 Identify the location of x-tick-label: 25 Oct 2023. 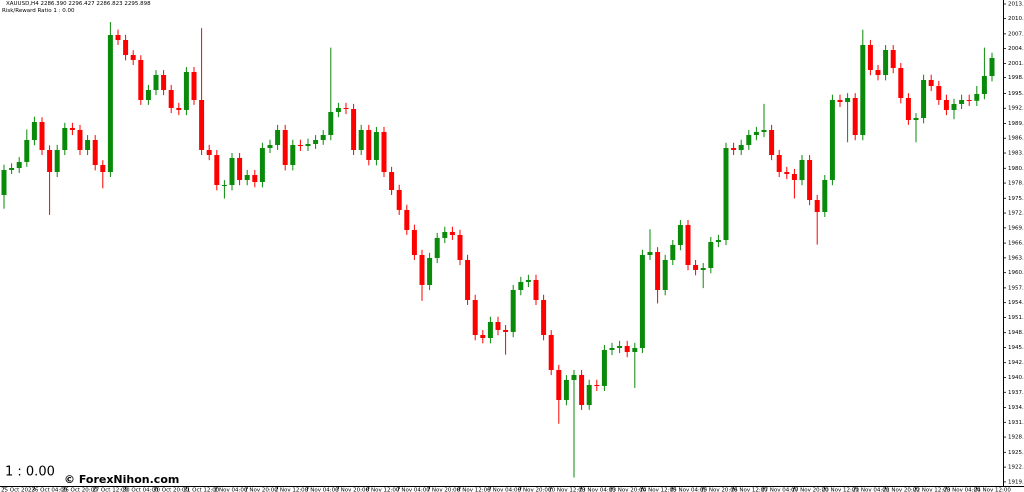
(18, 490).